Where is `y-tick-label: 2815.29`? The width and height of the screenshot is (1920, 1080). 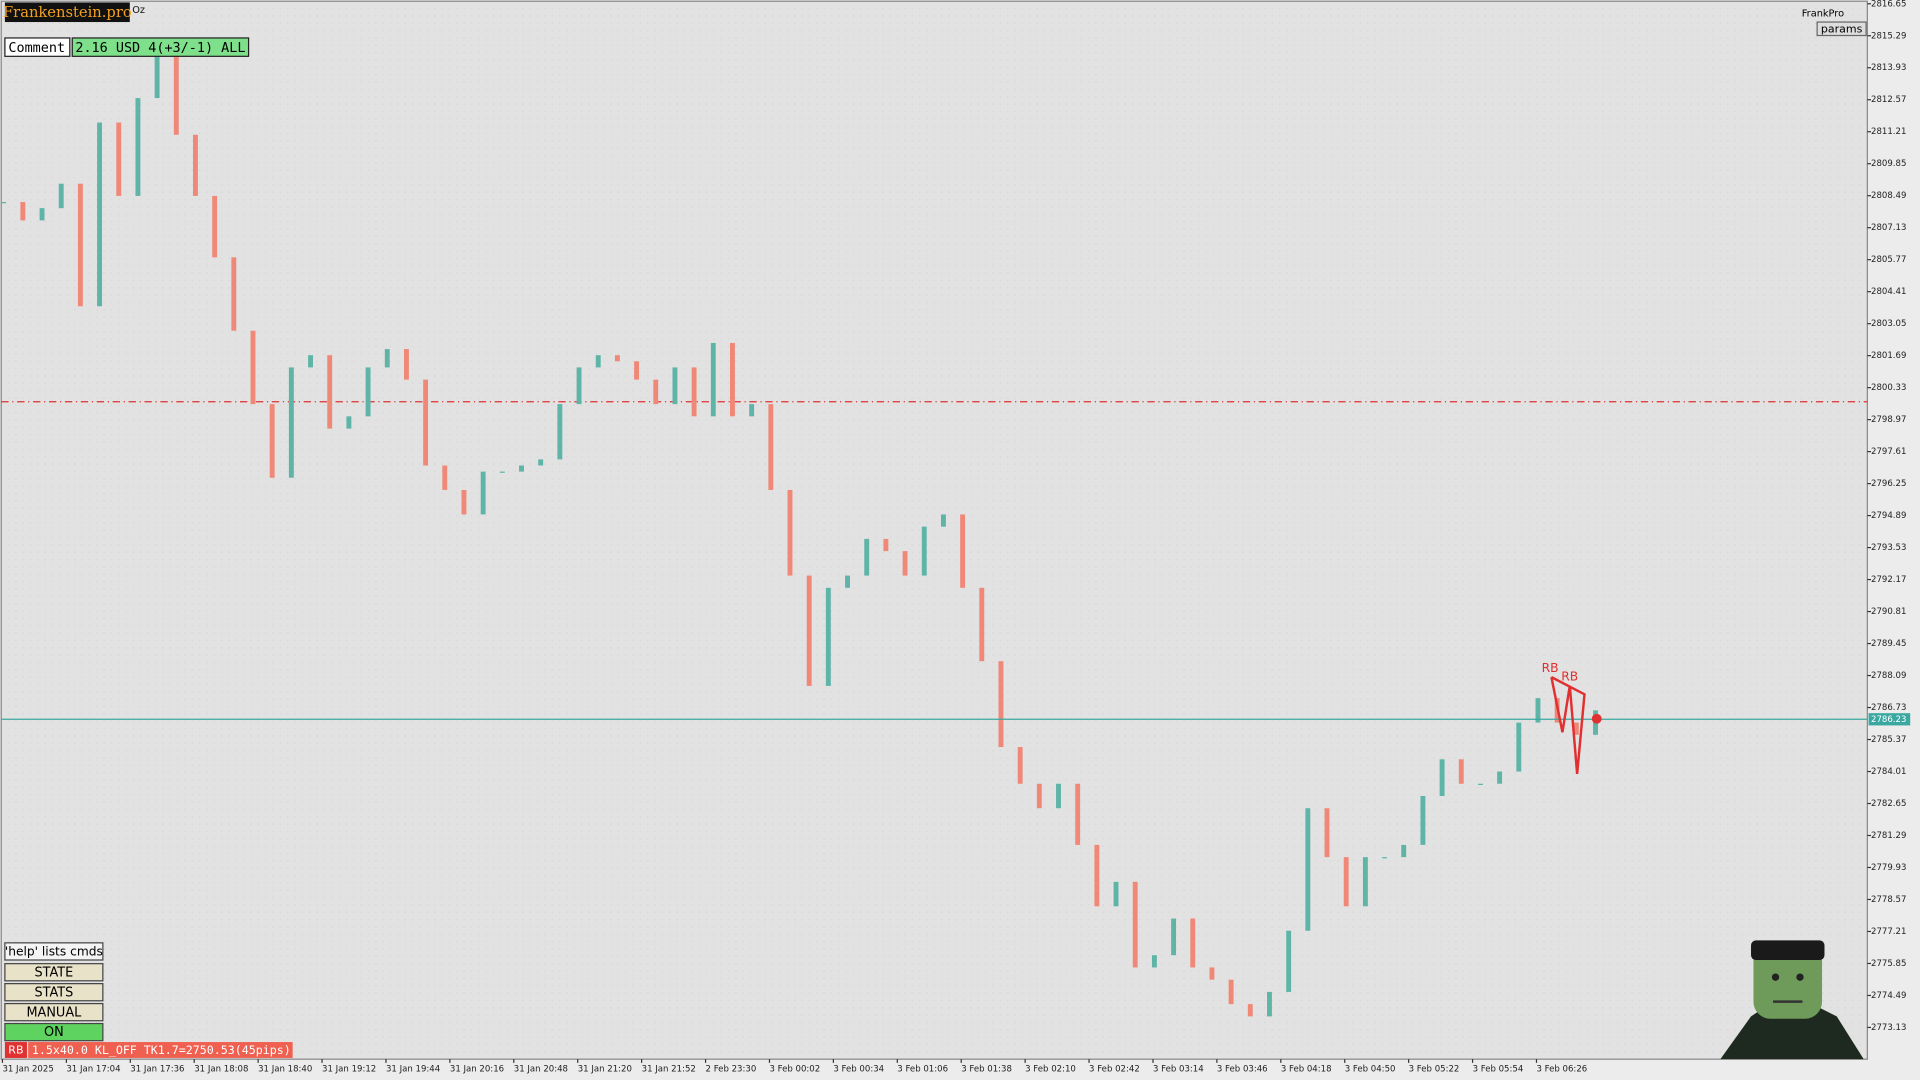 y-tick-label: 2815.29 is located at coordinates (1888, 36).